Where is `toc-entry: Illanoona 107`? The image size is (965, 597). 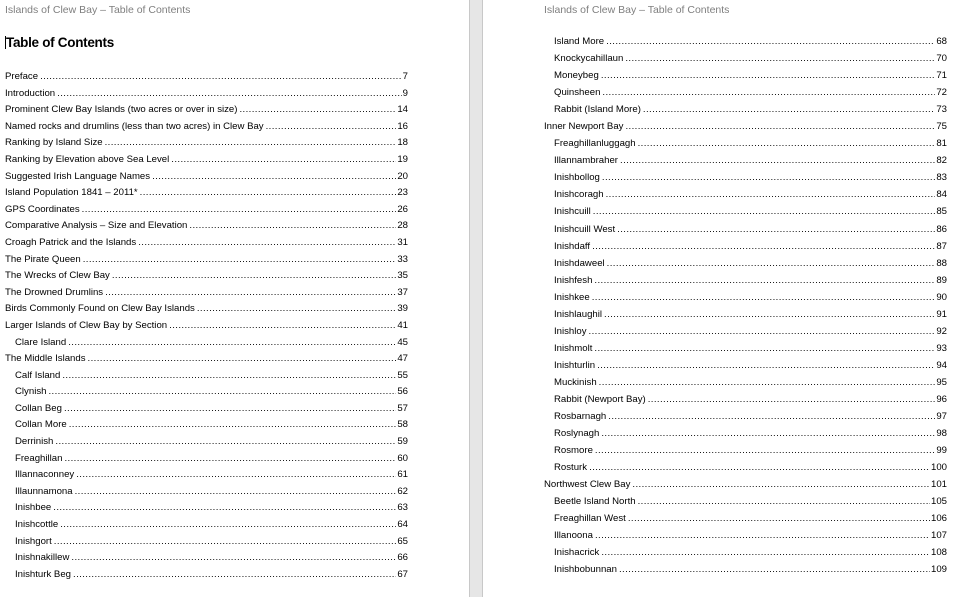 toc-entry: Illanoona 107 is located at coordinates (745, 535).